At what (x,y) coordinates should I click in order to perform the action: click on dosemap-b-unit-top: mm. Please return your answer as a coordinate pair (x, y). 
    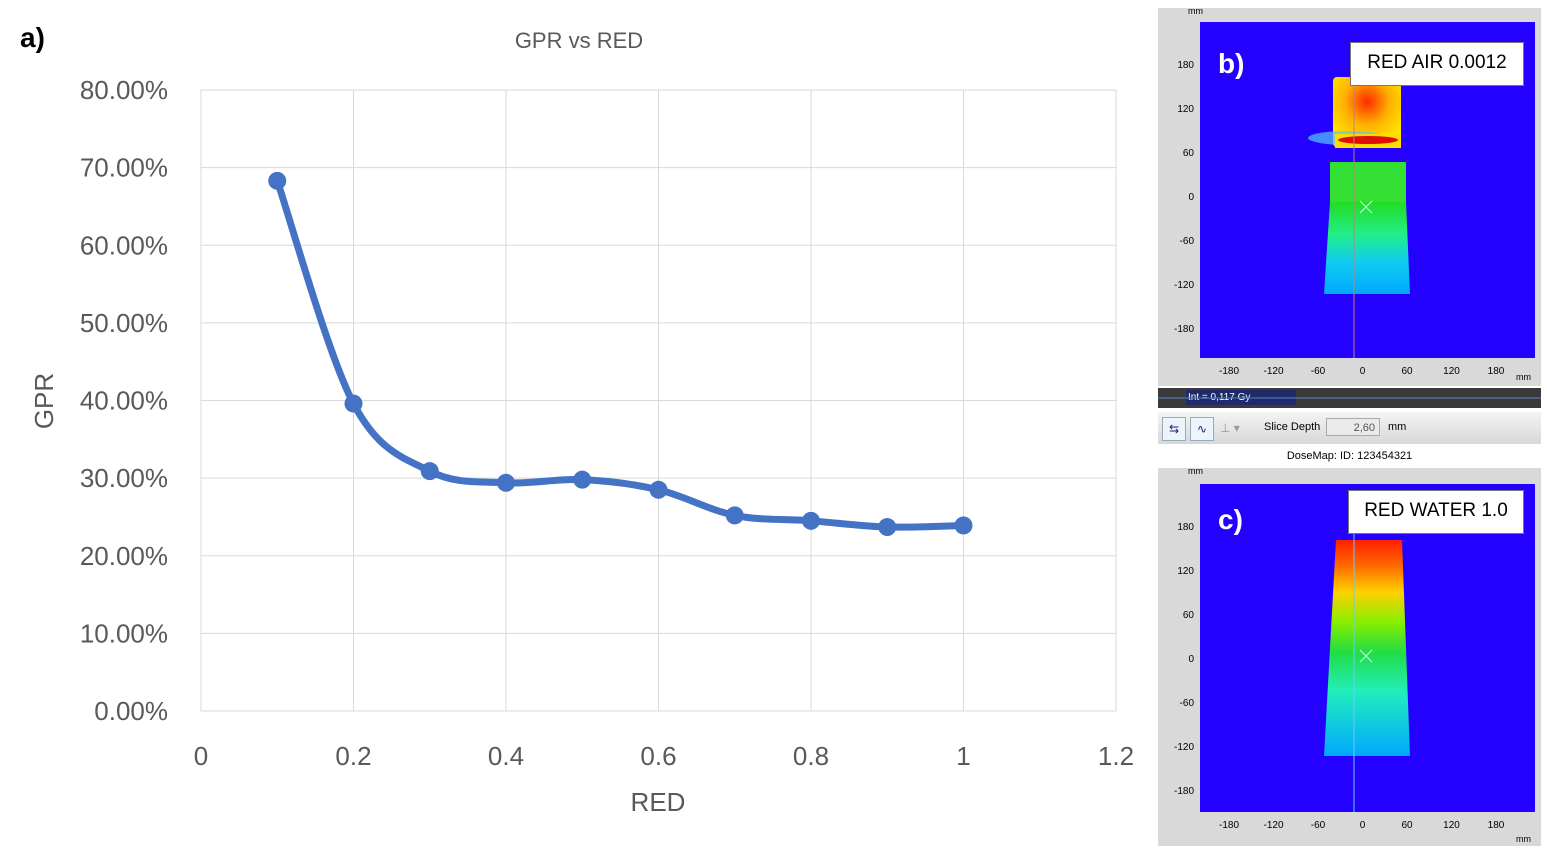
    Looking at the image, I should click on (1195, 11).